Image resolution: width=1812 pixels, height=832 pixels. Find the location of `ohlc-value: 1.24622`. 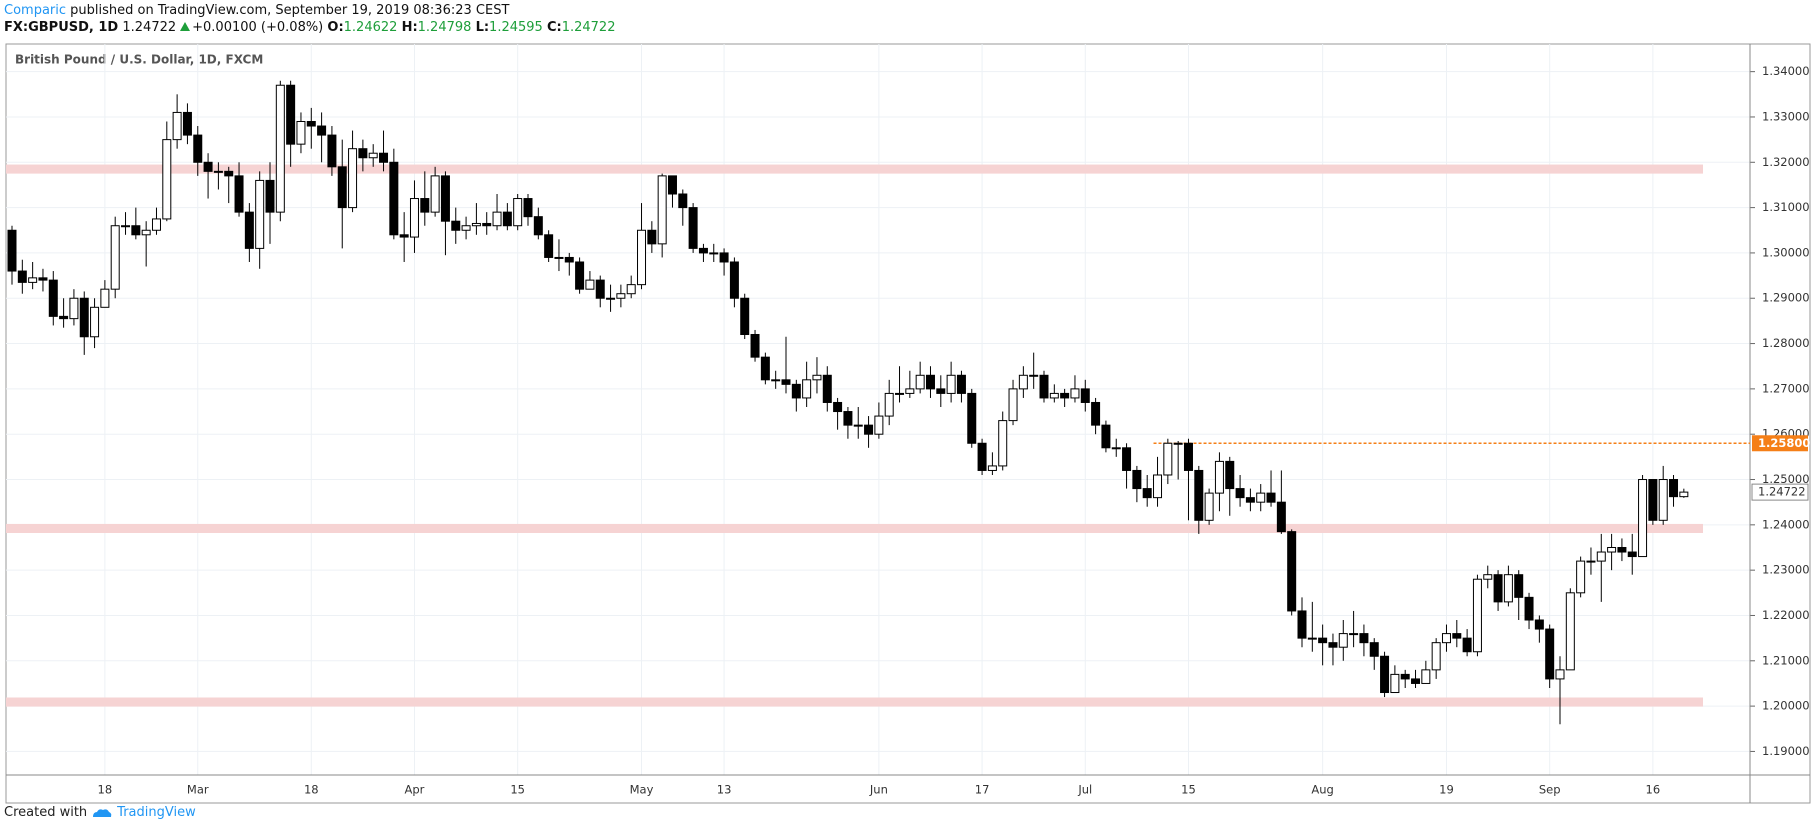

ohlc-value: 1.24622 is located at coordinates (370, 27).